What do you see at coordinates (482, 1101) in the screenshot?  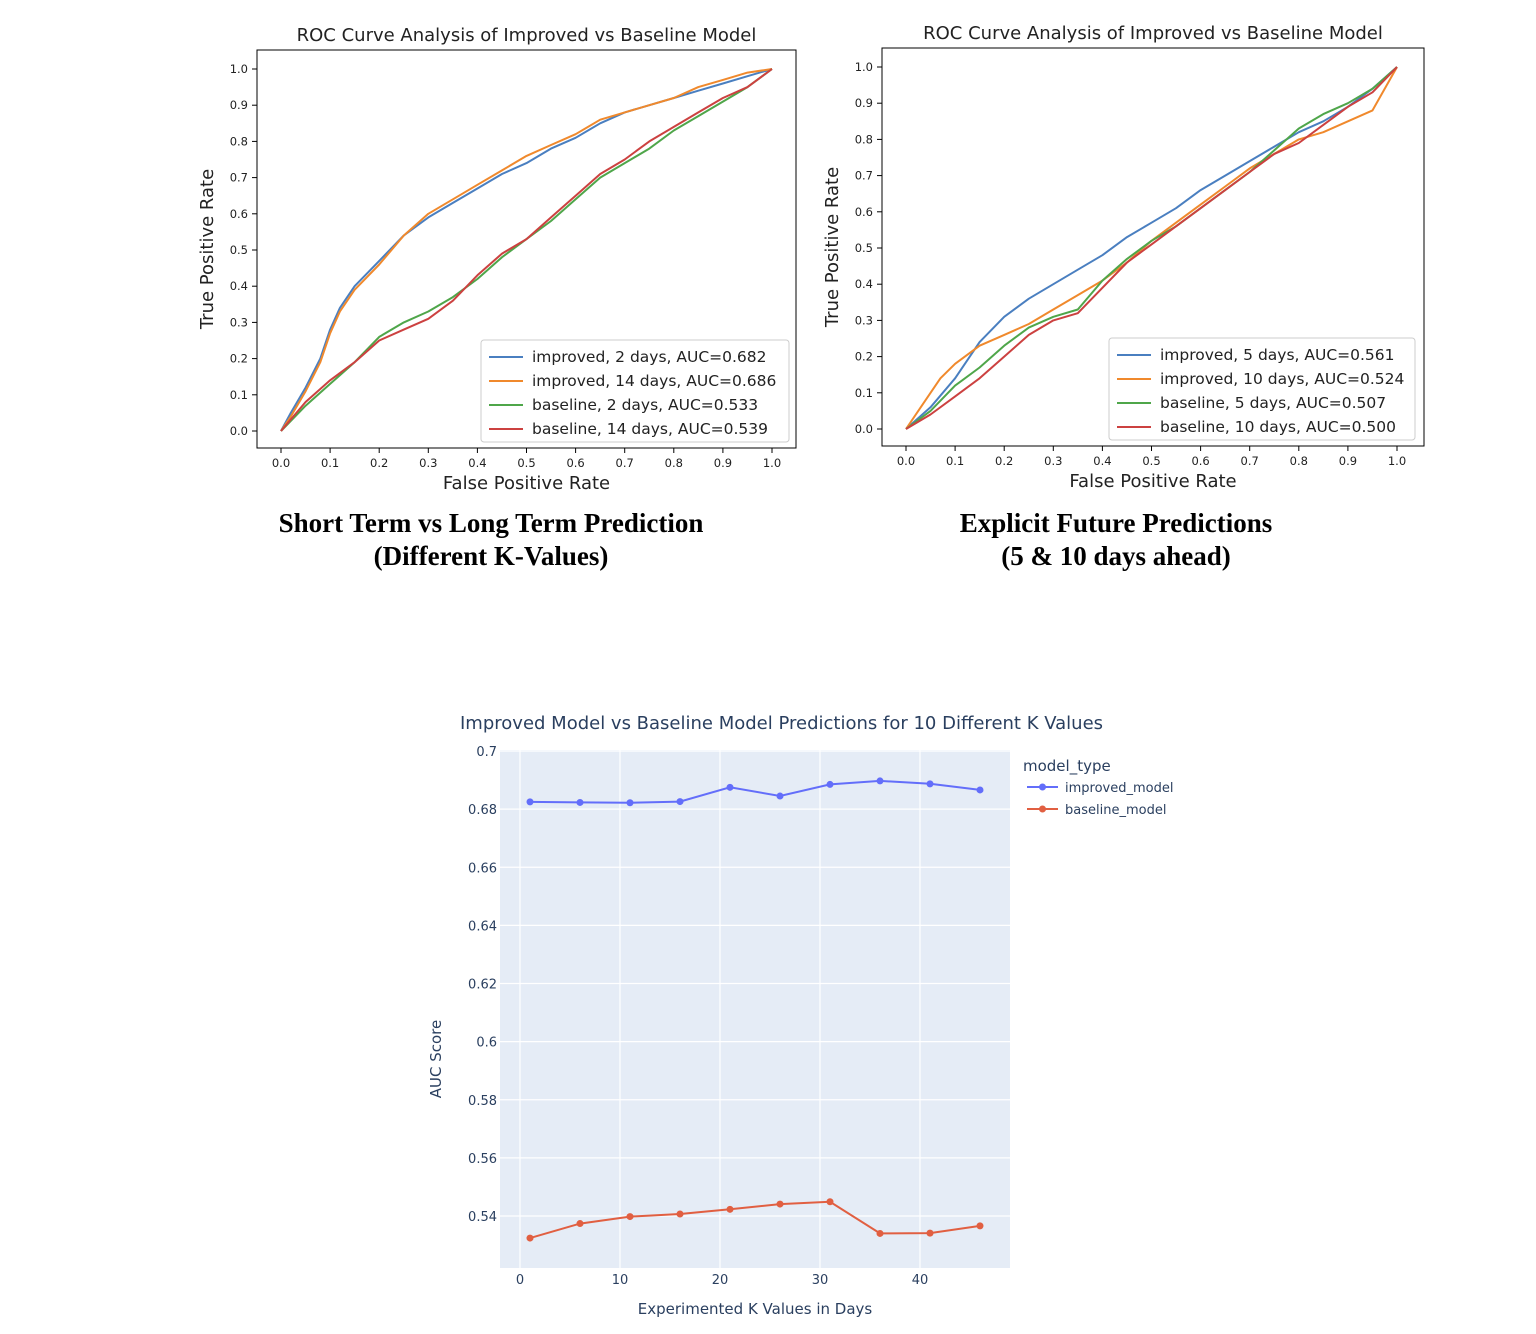 I see `y-tick-label: 0.58` at bounding box center [482, 1101].